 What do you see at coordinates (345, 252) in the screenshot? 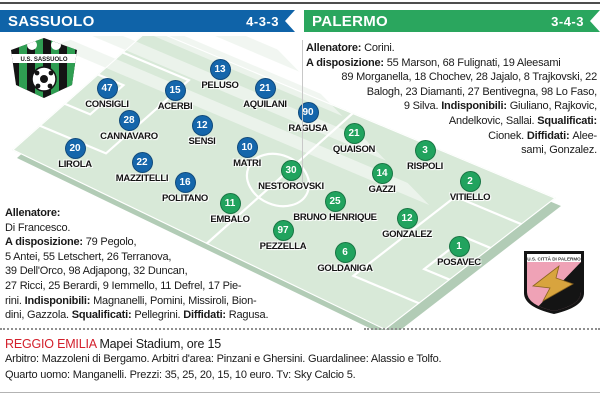
I see `player-marker: 6` at bounding box center [345, 252].